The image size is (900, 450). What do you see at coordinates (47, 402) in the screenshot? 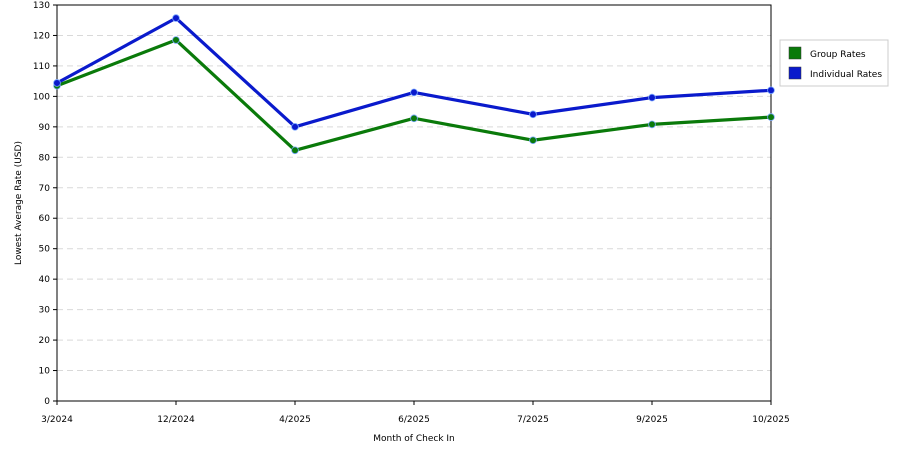
I see `y-tick-label: 0` at bounding box center [47, 402].